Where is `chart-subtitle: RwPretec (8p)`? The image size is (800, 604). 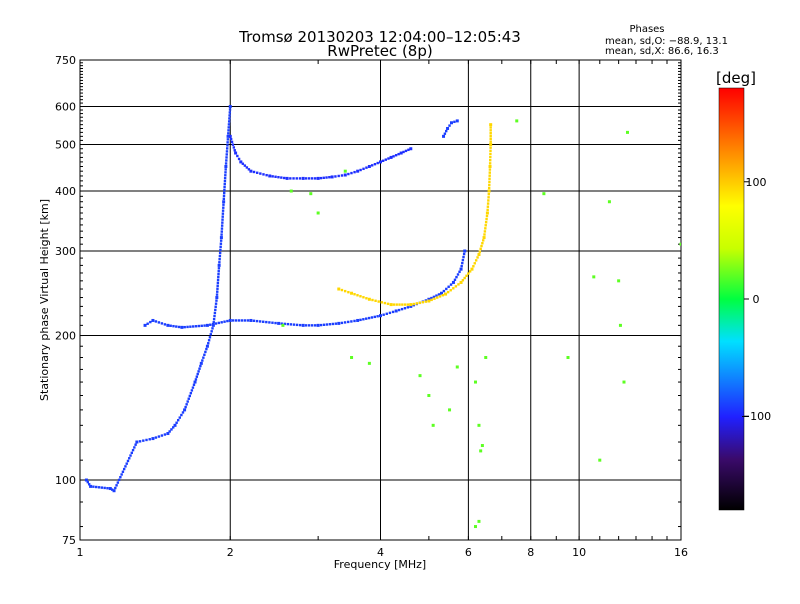
chart-subtitle: RwPretec (8p) is located at coordinates (379, 51).